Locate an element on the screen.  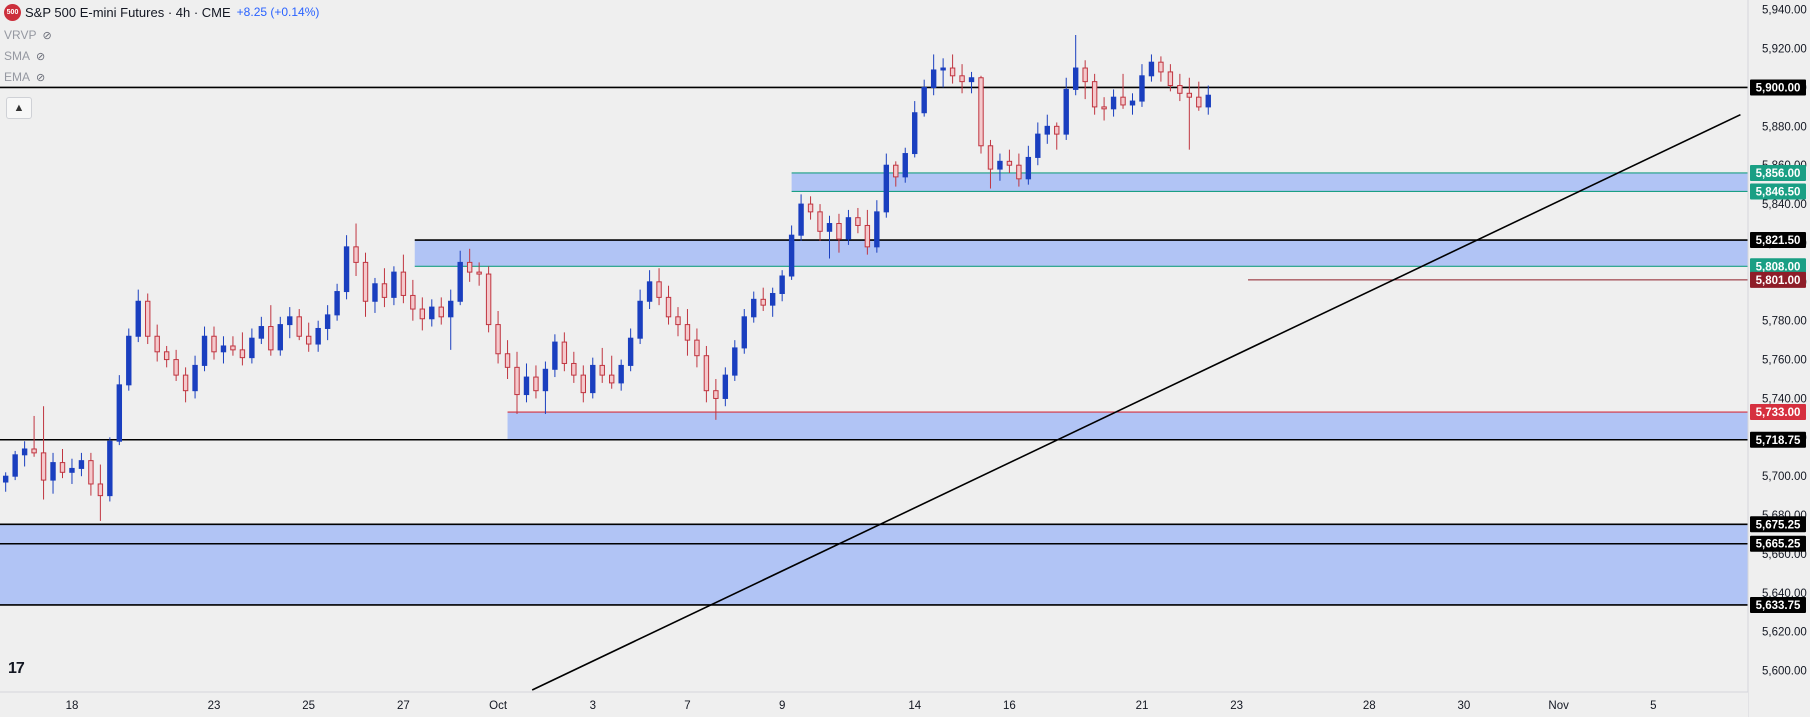
time-tick-label: 23 is located at coordinates (214, 706).